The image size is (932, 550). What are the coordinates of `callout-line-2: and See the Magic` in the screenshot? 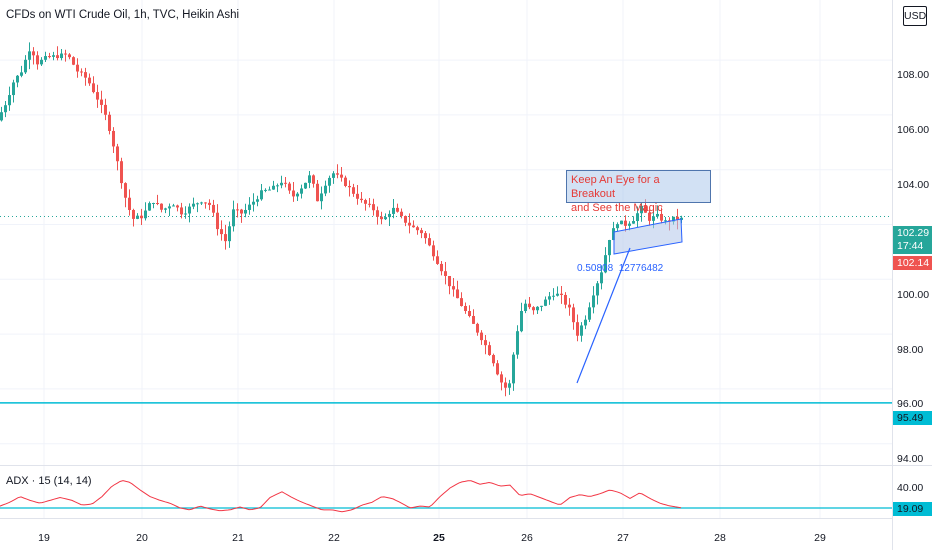 It's located at (617, 208).